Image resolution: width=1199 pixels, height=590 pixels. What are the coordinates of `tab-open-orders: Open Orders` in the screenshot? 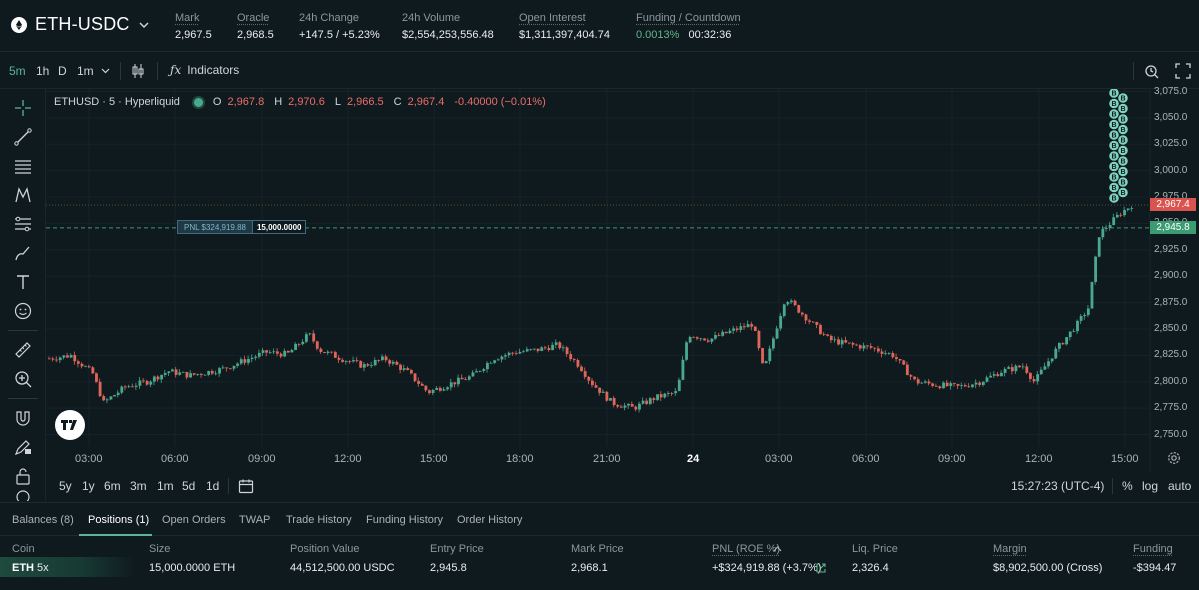 It's located at (194, 520).